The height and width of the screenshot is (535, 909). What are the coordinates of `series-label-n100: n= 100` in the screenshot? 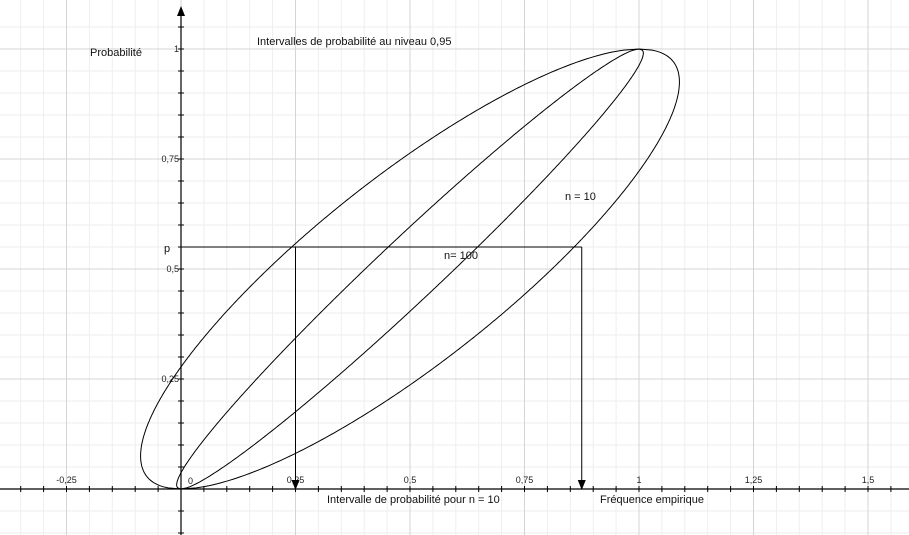 It's located at (461, 256).